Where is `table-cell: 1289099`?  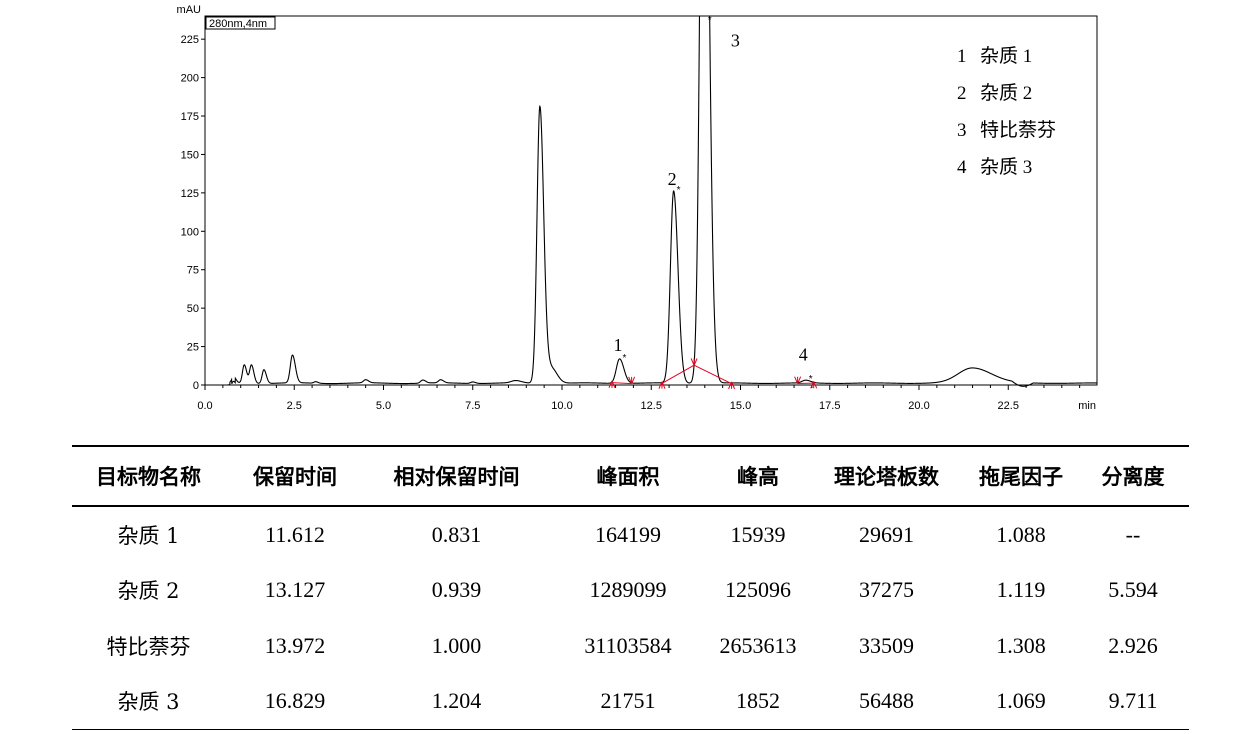 table-cell: 1289099 is located at coordinates (628, 590).